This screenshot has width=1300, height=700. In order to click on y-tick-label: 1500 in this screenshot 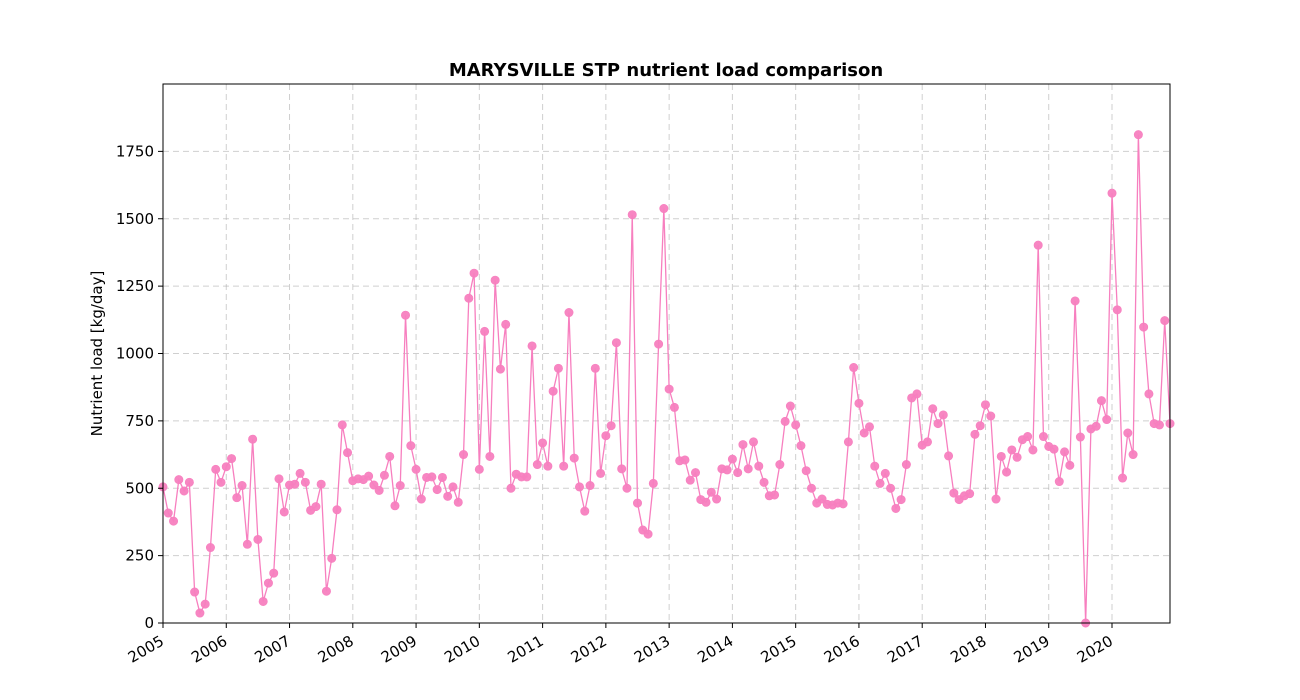, I will do `click(135, 219)`.